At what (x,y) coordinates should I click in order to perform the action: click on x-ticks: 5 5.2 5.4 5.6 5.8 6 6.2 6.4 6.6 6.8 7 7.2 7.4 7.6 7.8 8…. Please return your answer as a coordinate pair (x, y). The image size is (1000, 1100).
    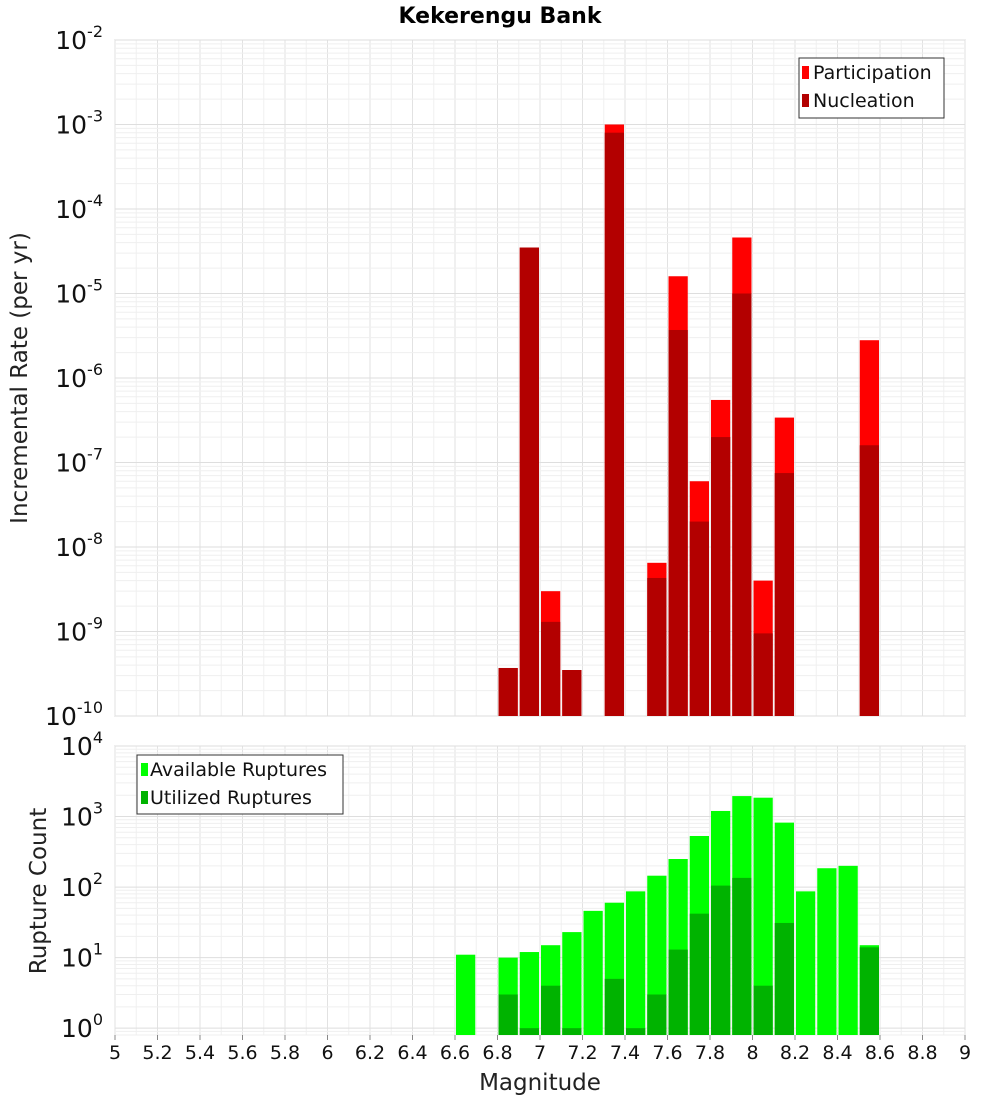
    Looking at the image, I should click on (540, 1049).